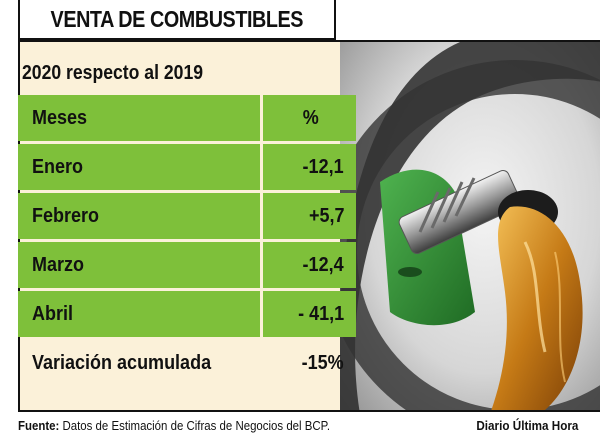 The image size is (600, 439). I want to click on total-label: Variación acumulada, so click(122, 362).